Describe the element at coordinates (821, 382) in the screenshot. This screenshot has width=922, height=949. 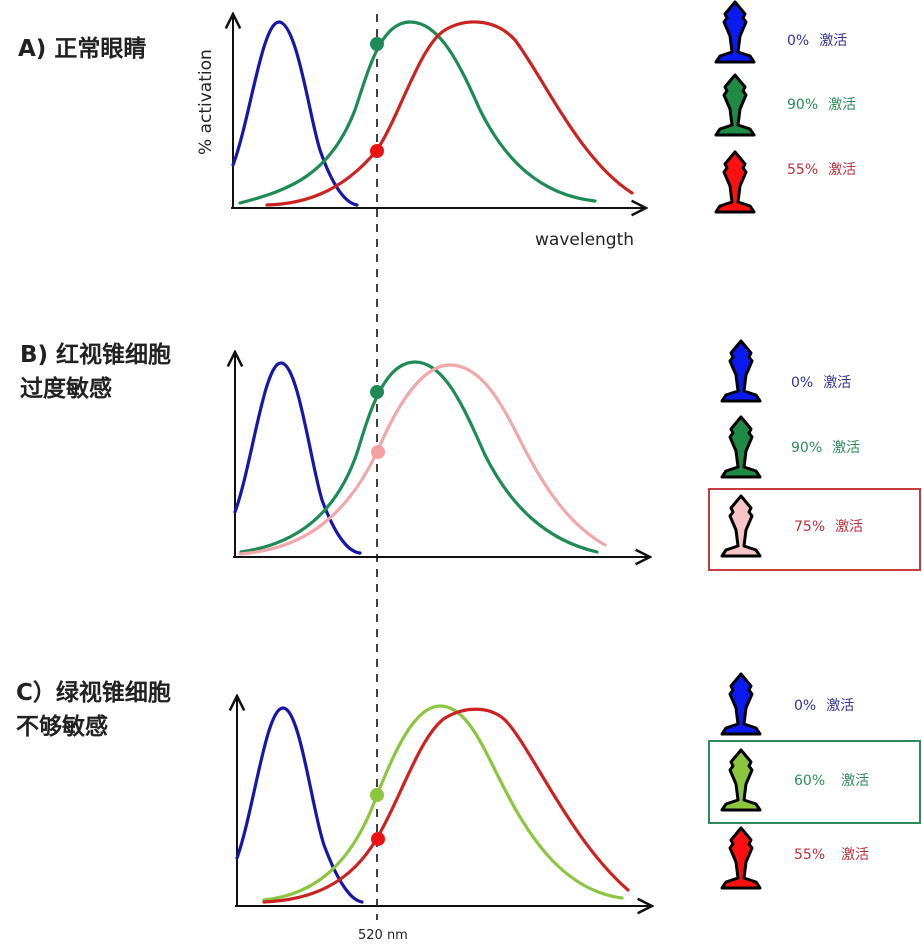
I see `panel-b-blue-activation: 0% 激活` at that location.